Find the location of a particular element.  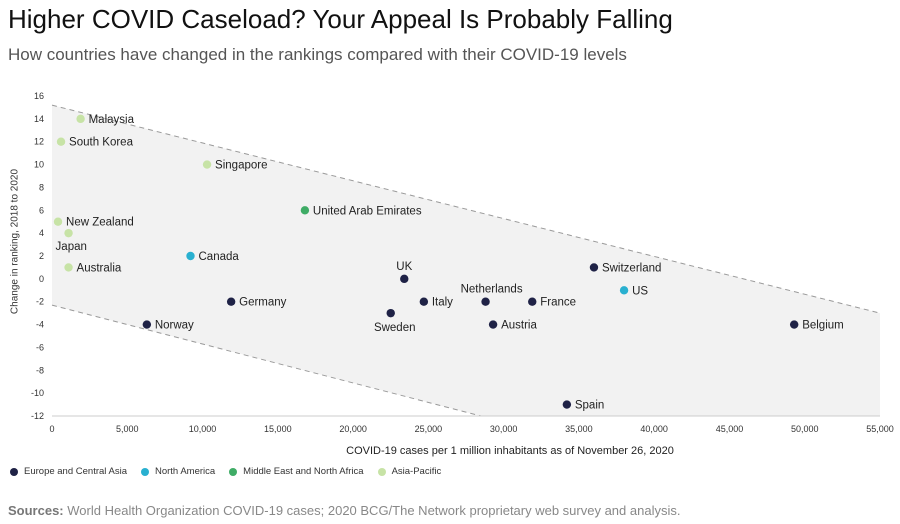

data-point-label: Austria is located at coordinates (519, 326).